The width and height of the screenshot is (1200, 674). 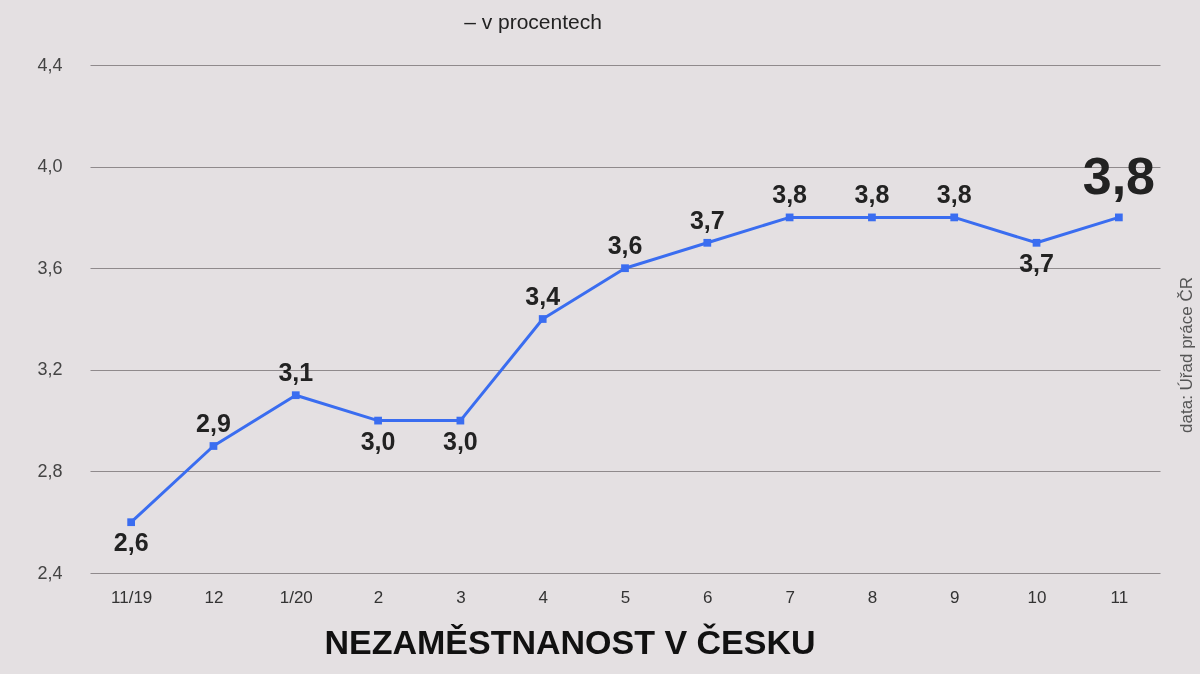 What do you see at coordinates (543, 597) in the screenshot?
I see `x-tick-label: 4` at bounding box center [543, 597].